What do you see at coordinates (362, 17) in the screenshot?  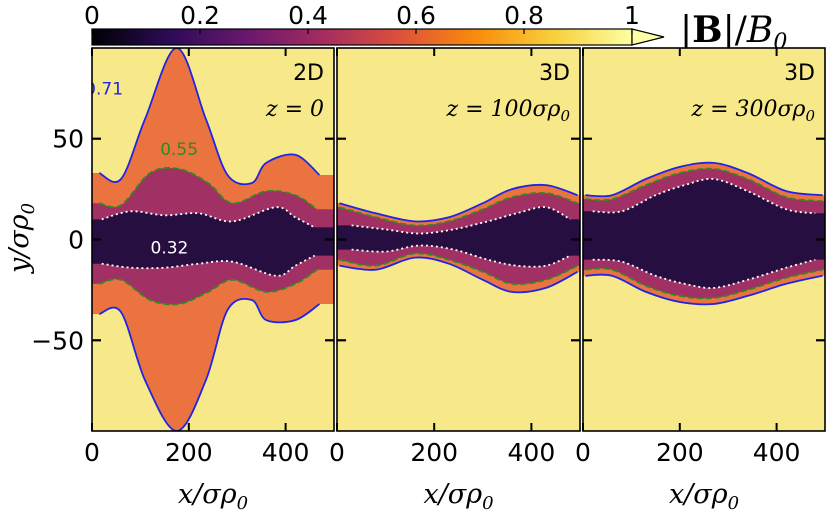 I see `colorbar-ticks: 0 0.2 0.4 0.6 0.8 1` at bounding box center [362, 17].